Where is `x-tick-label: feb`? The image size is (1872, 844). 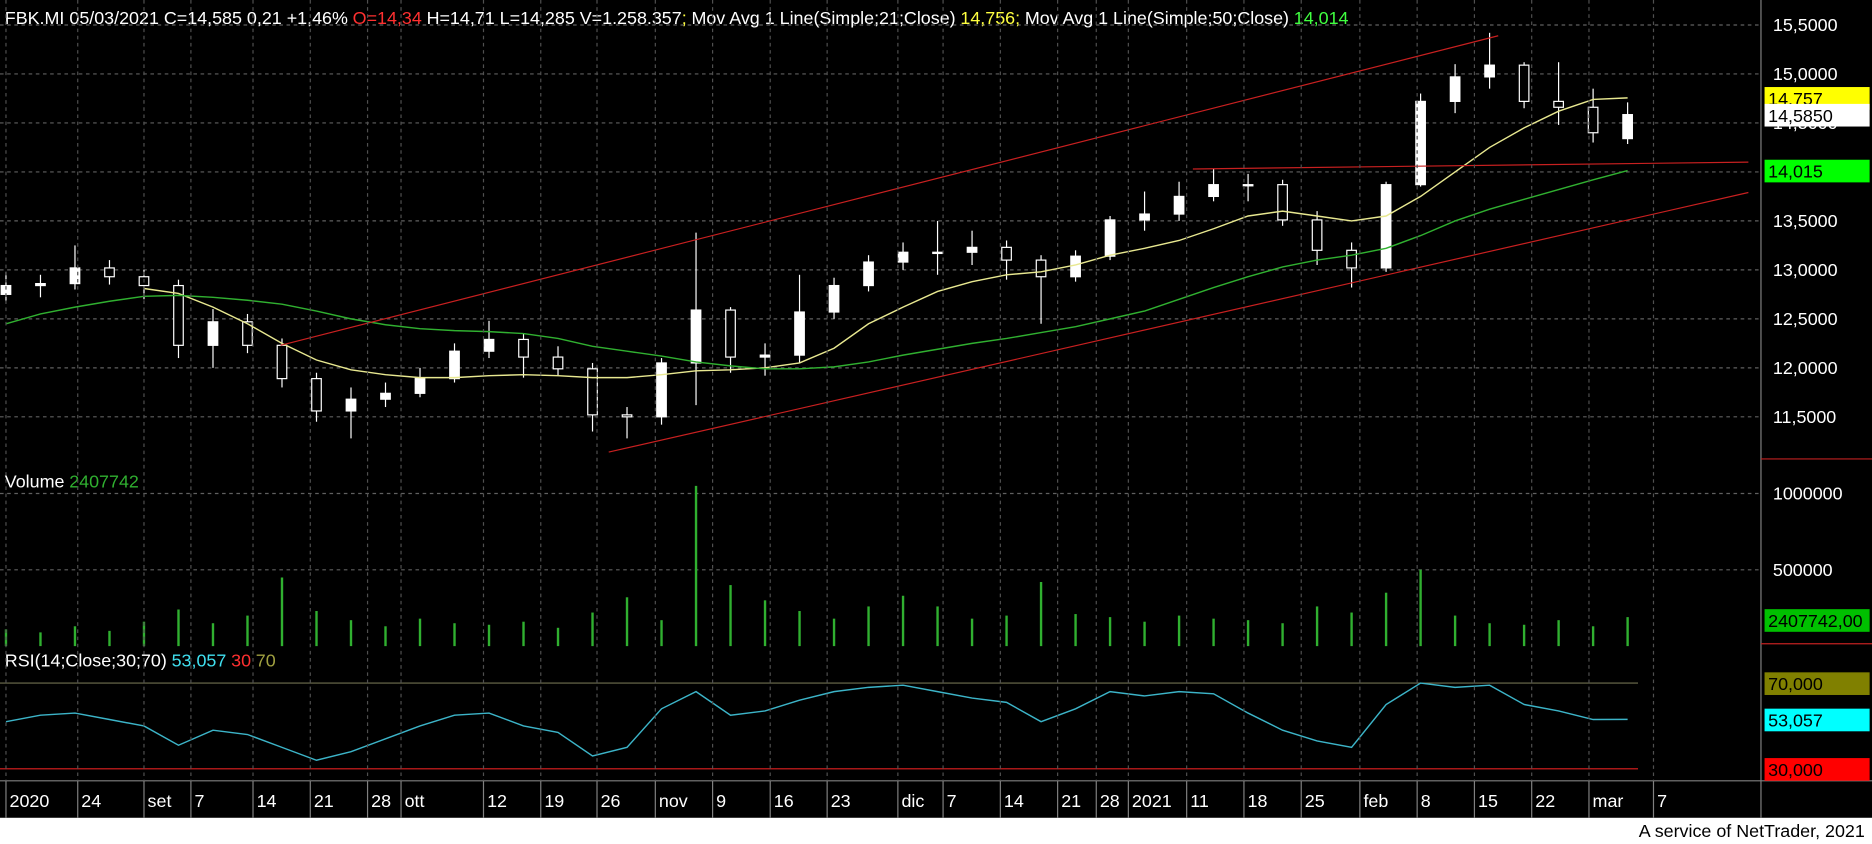
x-tick-label: feb is located at coordinates (1375, 801).